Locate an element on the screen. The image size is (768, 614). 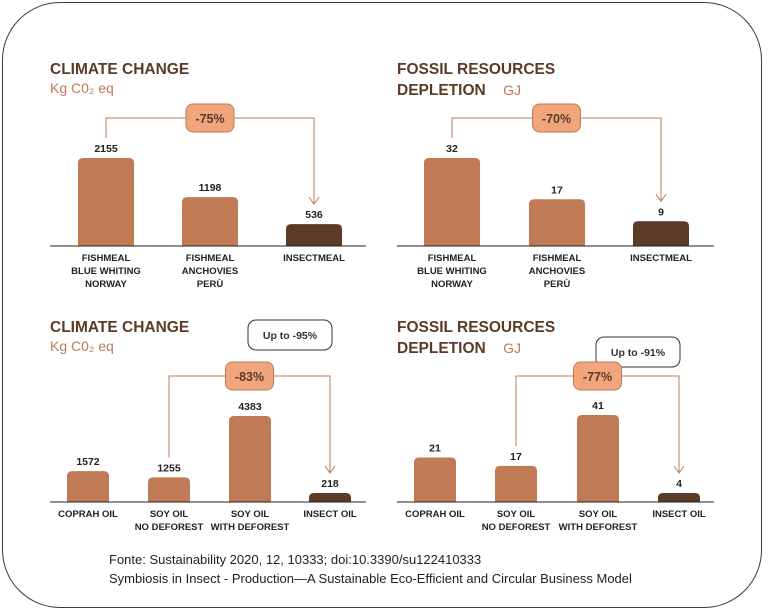
data-label: 21 is located at coordinates (435, 448).